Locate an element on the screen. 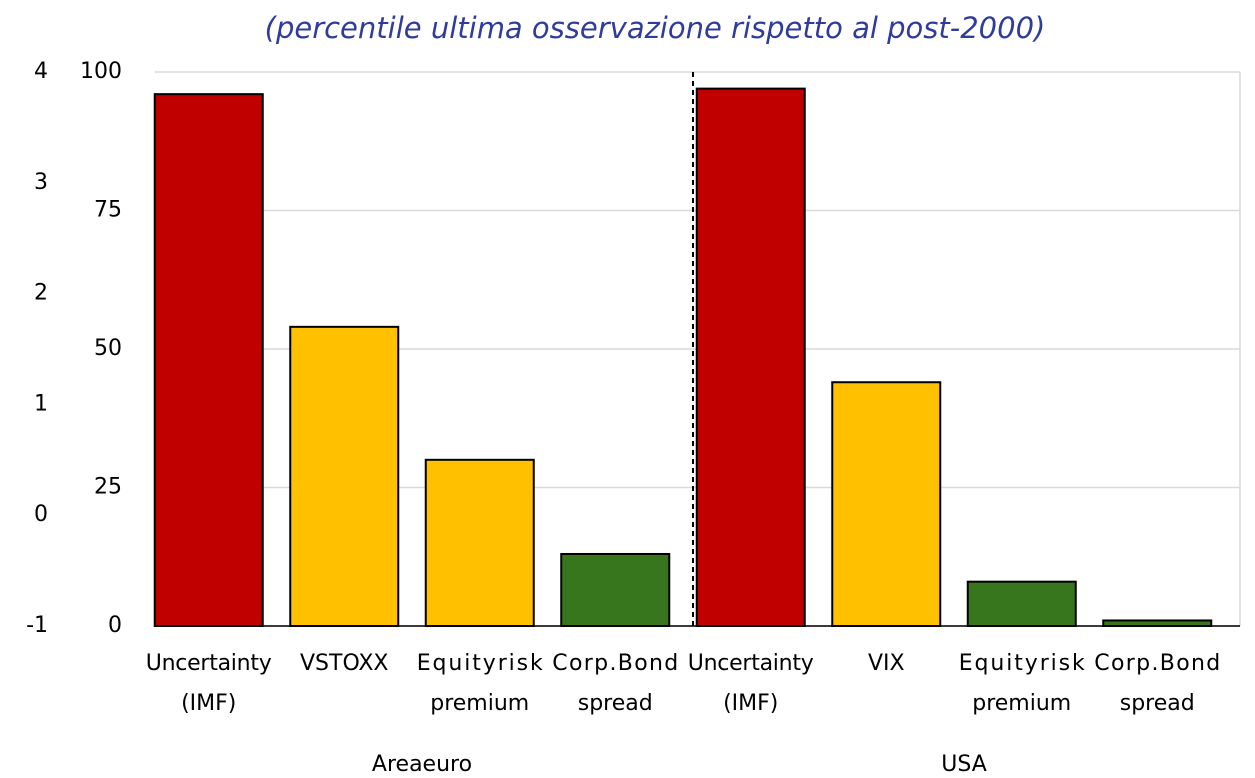  y-tick-label: 100 is located at coordinates (101, 71).